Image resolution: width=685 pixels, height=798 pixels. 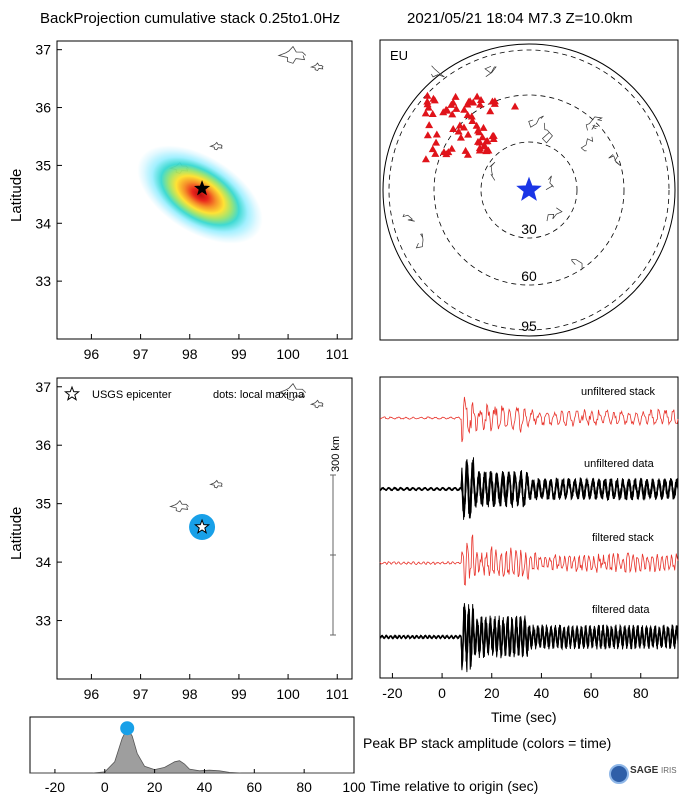 I want to click on stack-heatmap, so click(x=200, y=194).